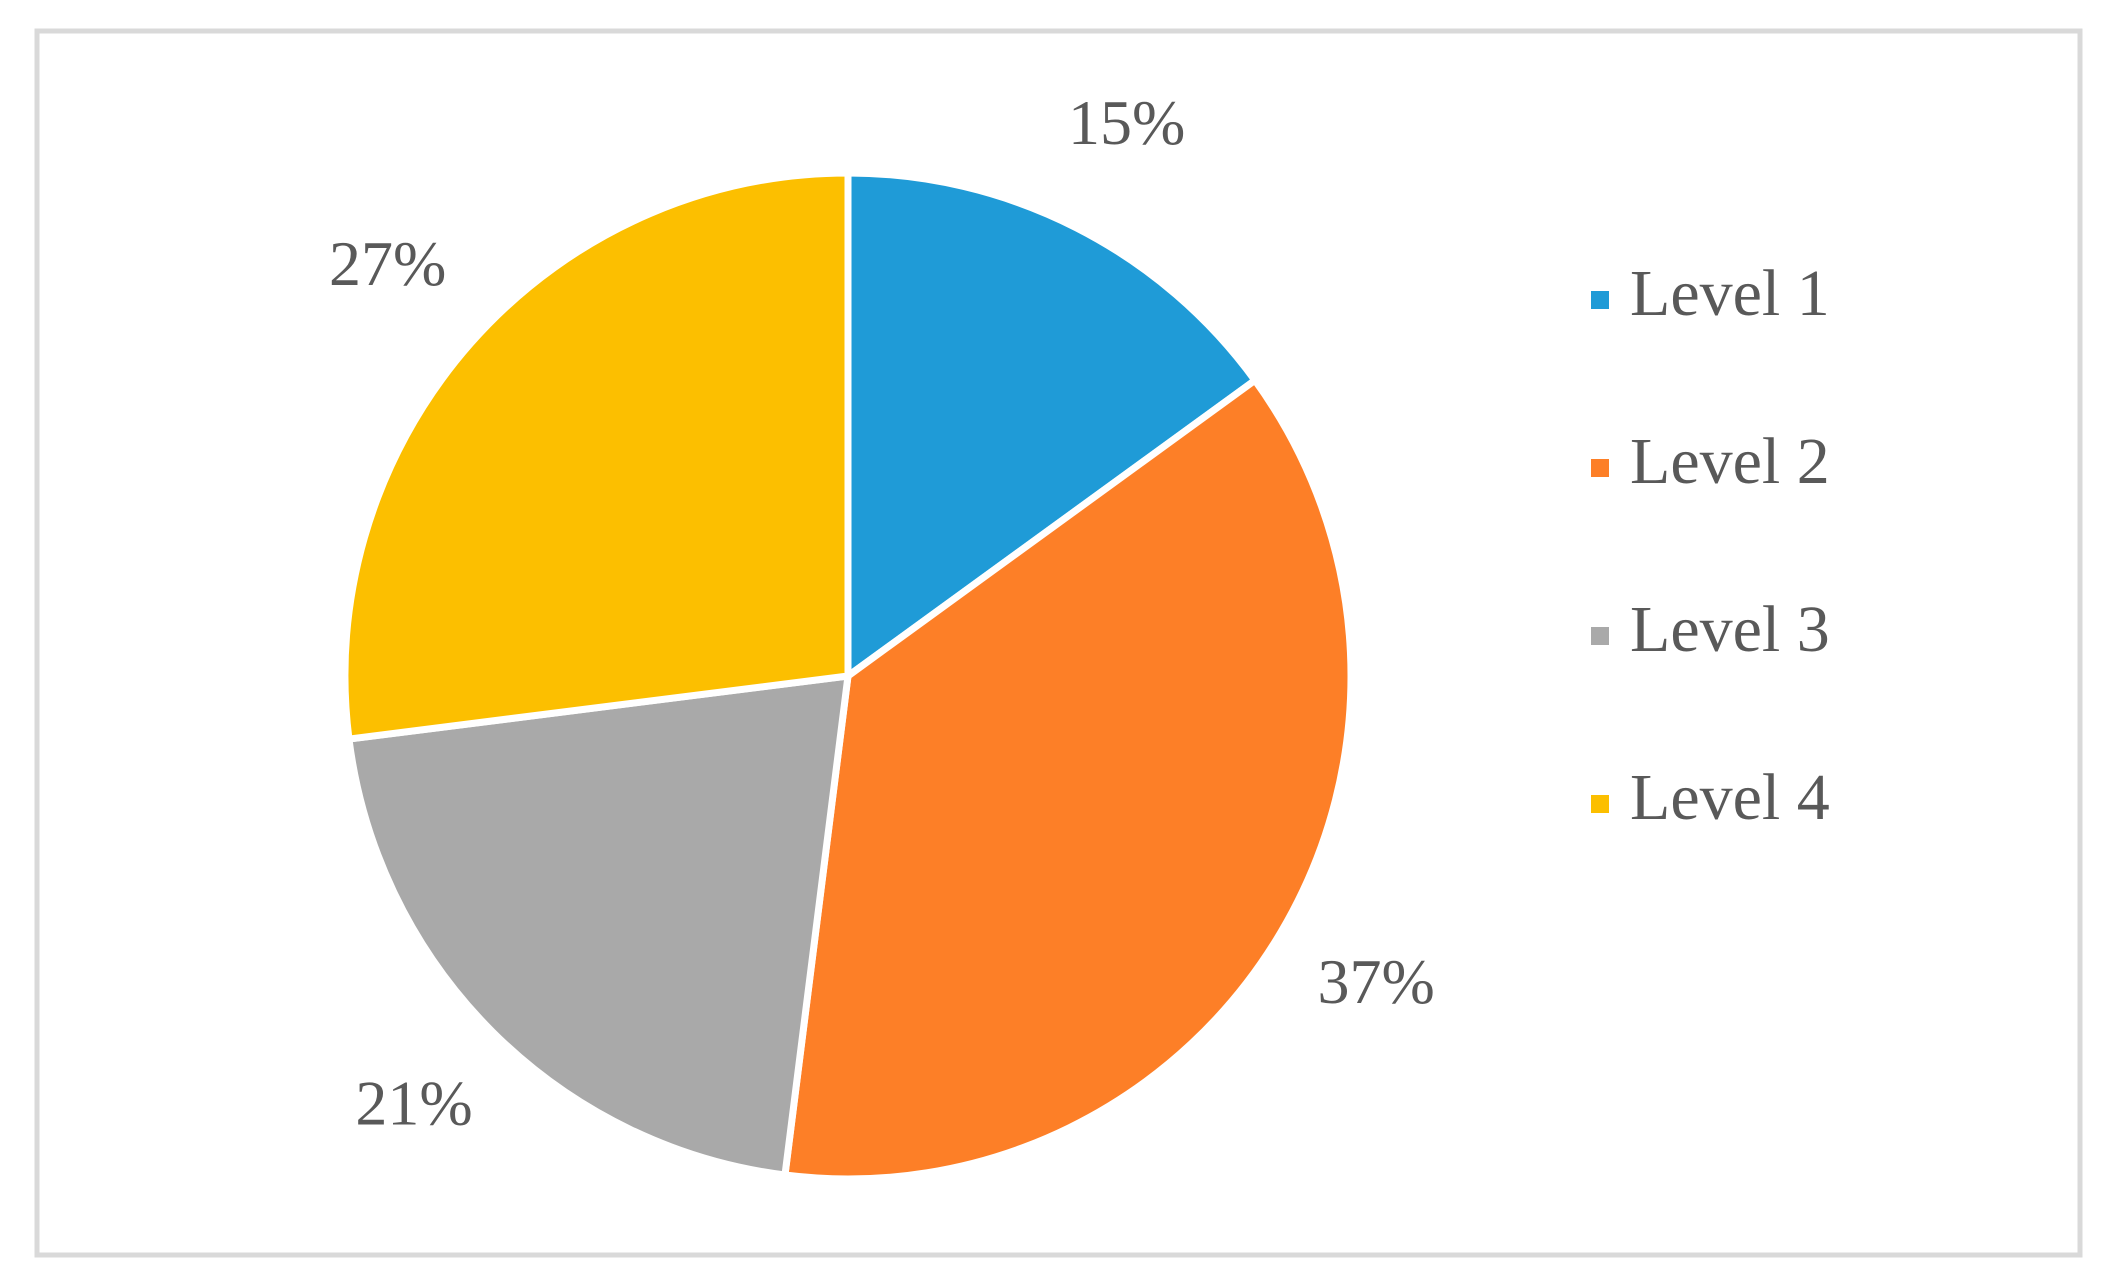 This screenshot has width=2120, height=1288. Describe the element at coordinates (1730, 629) in the screenshot. I see `legend-label: Level 3` at that location.